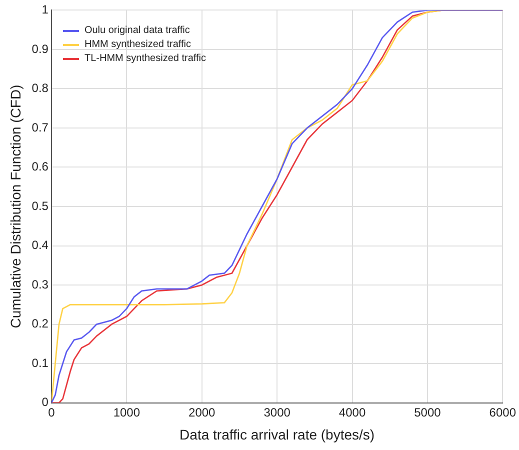 This screenshot has width=519, height=450. Describe the element at coordinates (45, 402) in the screenshot. I see `y-tick-label: 0` at that location.